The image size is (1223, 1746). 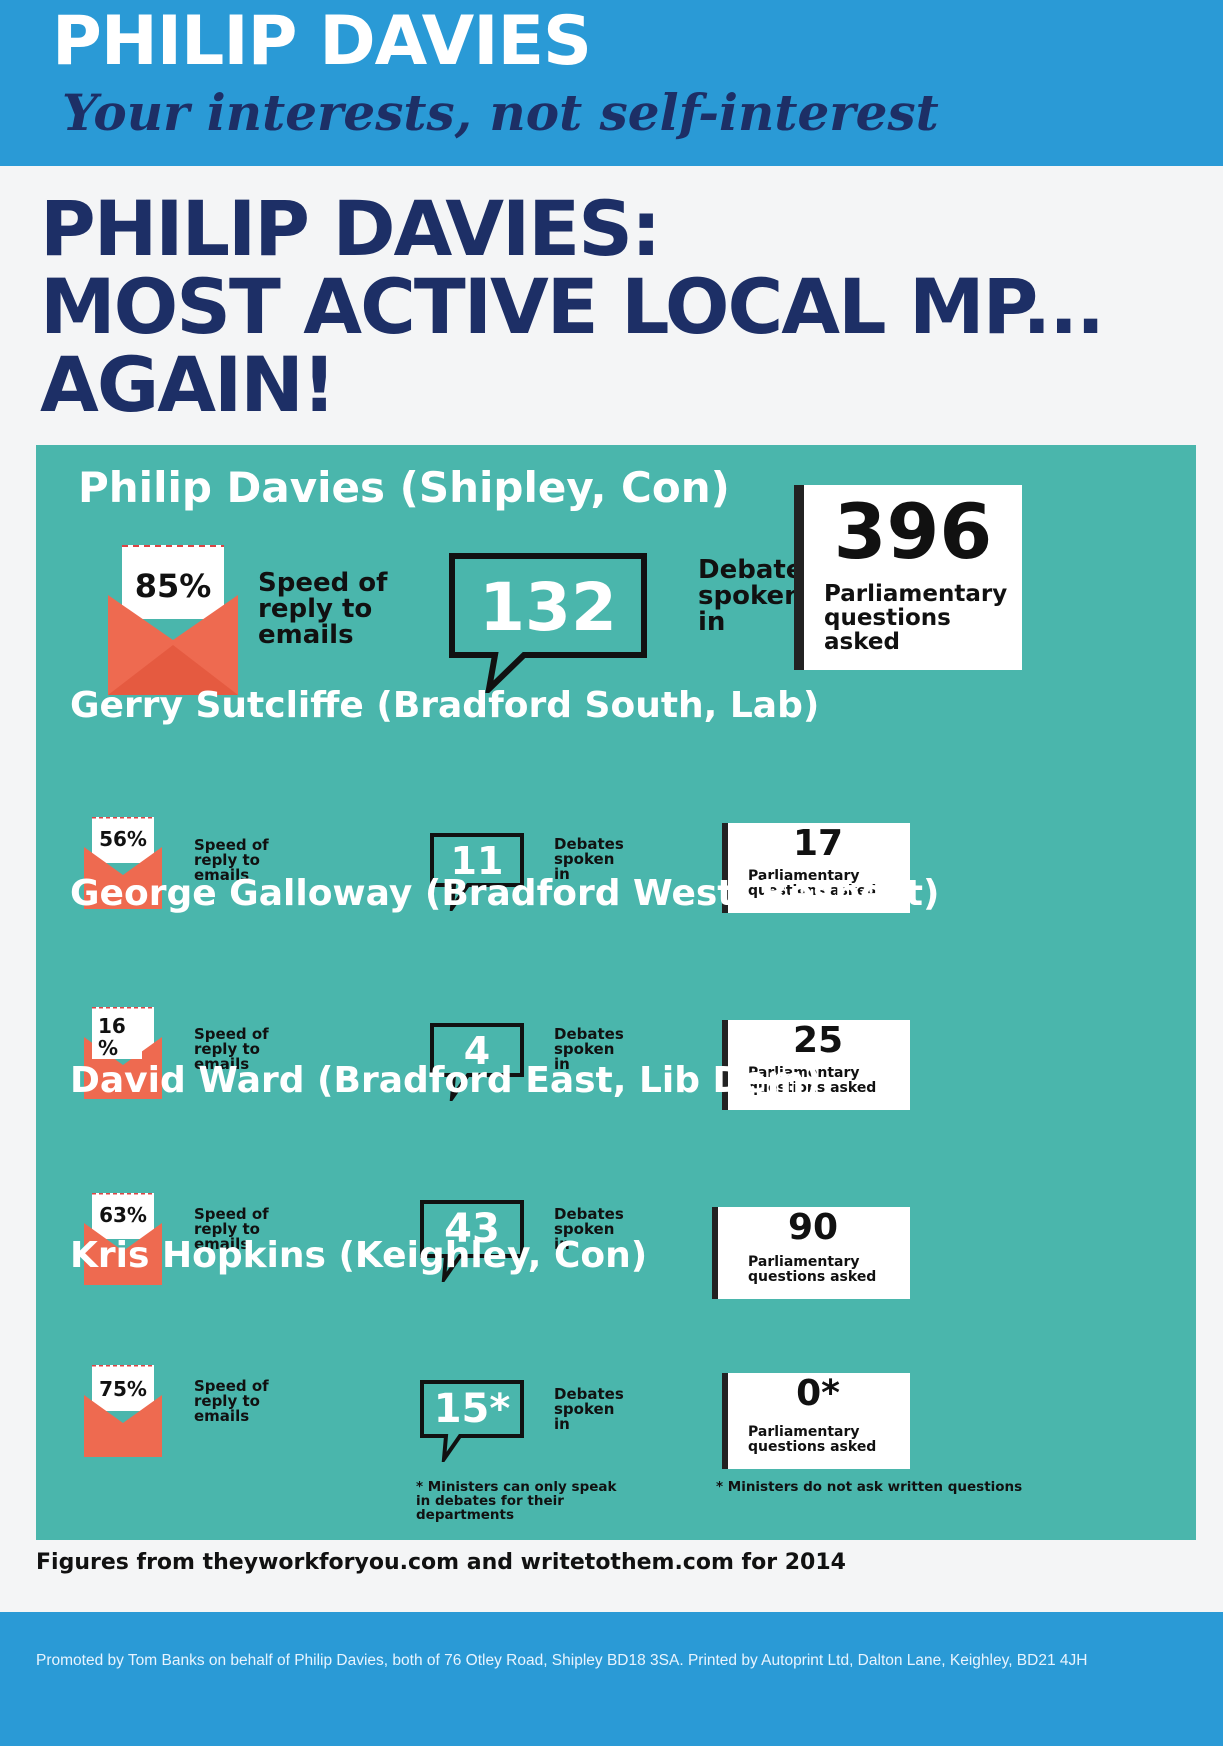 I want to click on envelope-icon: 85%, so click(x=173, y=620).